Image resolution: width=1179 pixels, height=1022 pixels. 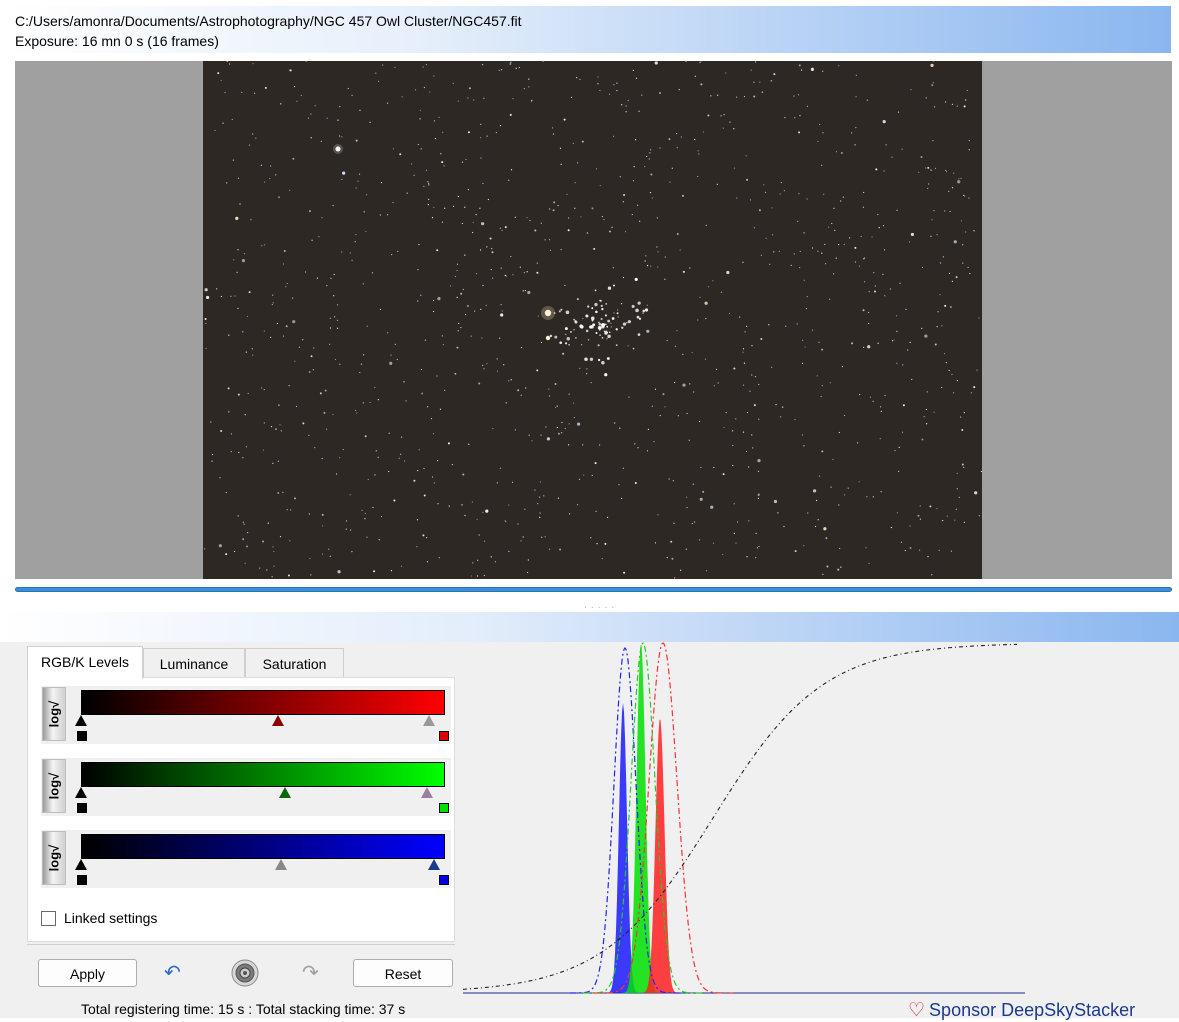 I want to click on red-gradient-bar, so click(x=263, y=702).